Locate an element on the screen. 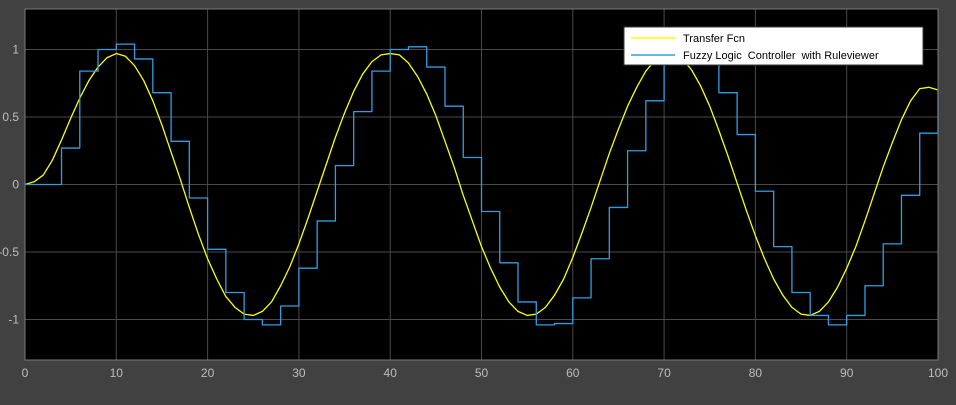 The width and height of the screenshot is (956, 405). y-tick-label: 0 is located at coordinates (15, 185).